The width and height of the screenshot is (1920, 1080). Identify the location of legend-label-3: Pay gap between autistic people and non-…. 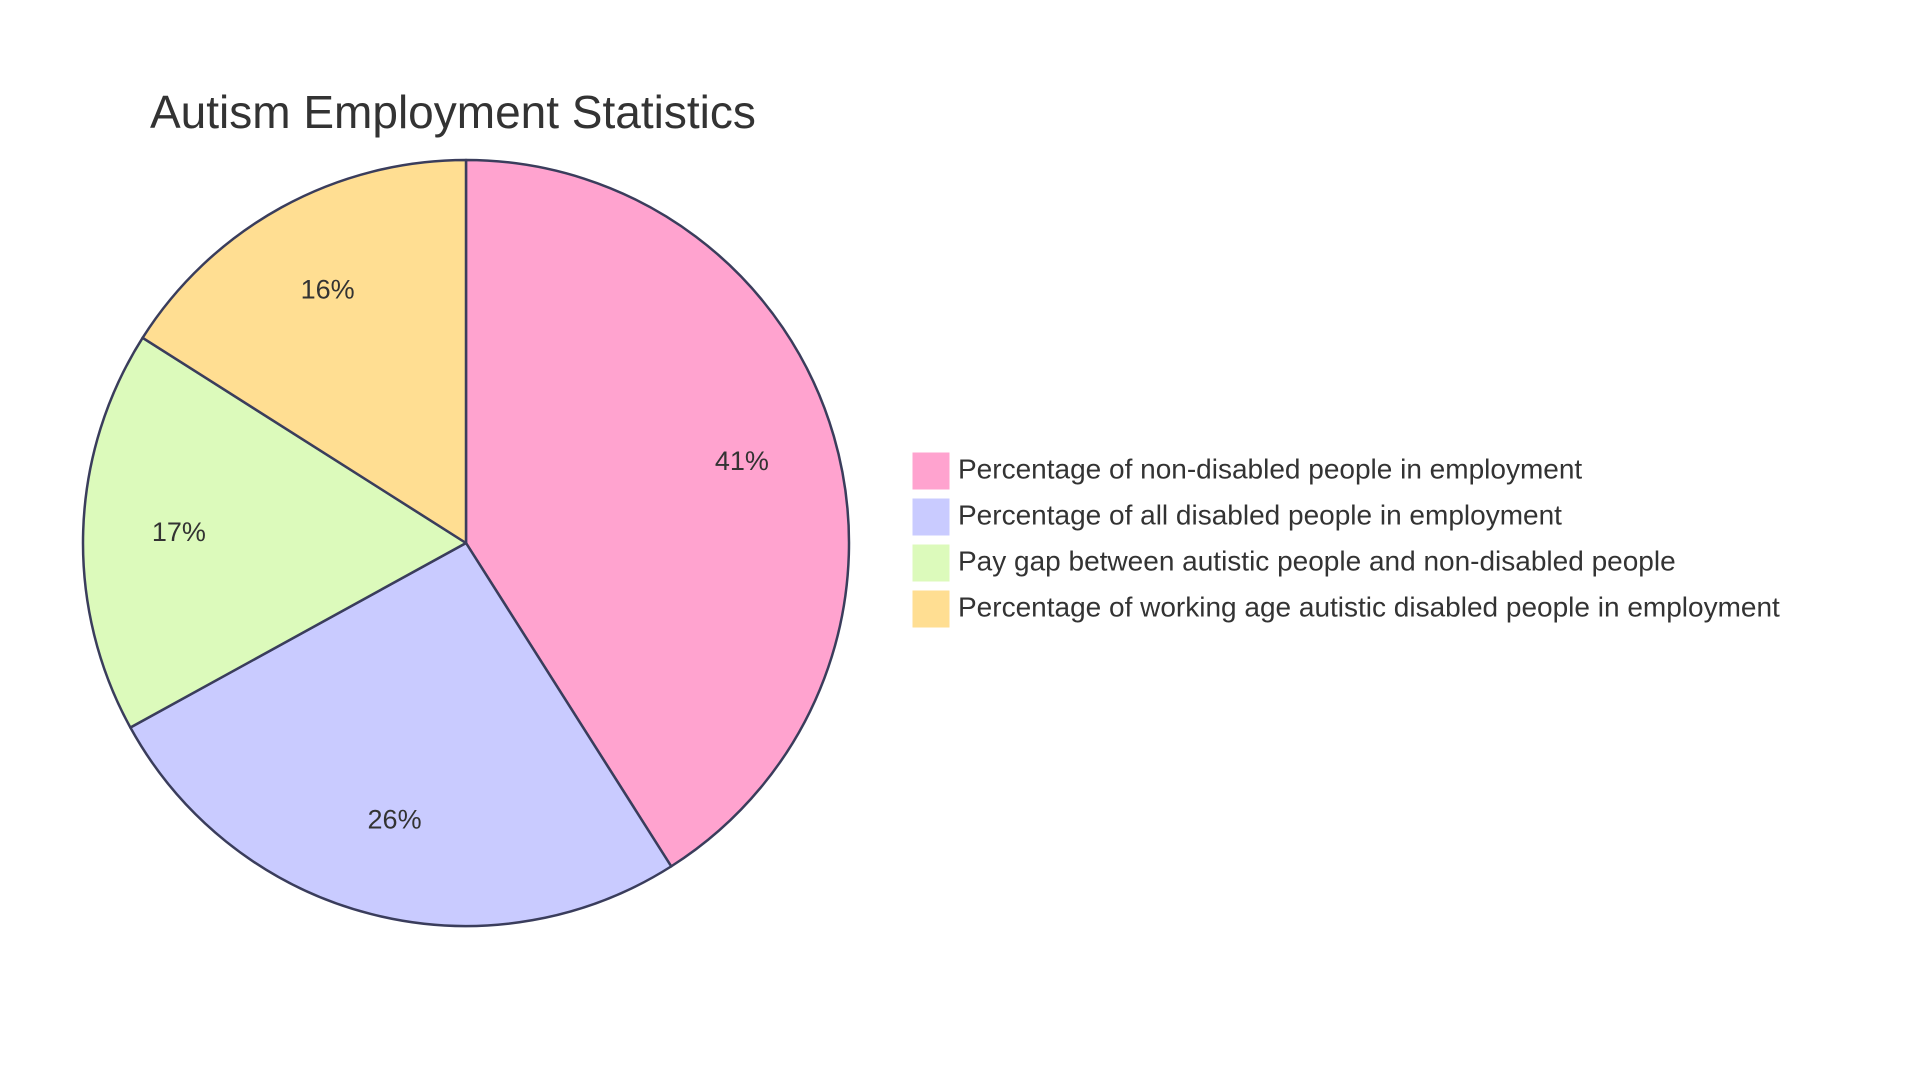
(1317, 560).